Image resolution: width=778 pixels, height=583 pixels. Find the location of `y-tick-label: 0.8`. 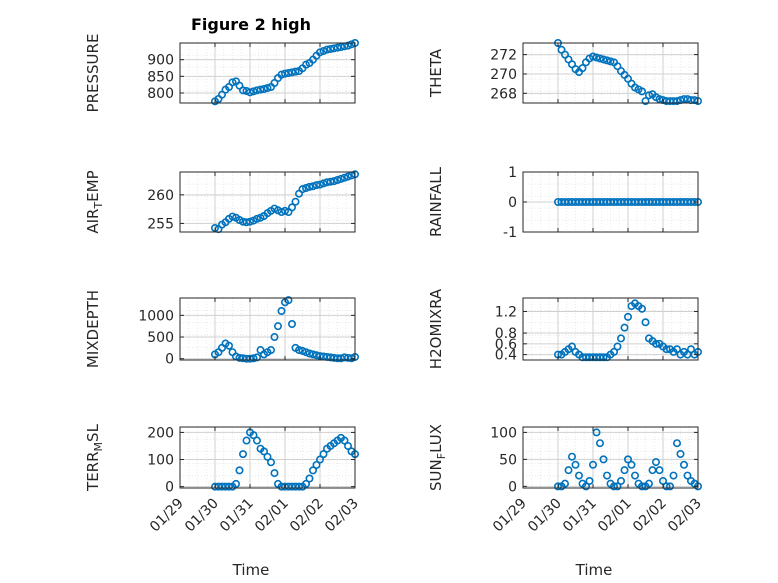

y-tick-label: 0.8 is located at coordinates (506, 334).